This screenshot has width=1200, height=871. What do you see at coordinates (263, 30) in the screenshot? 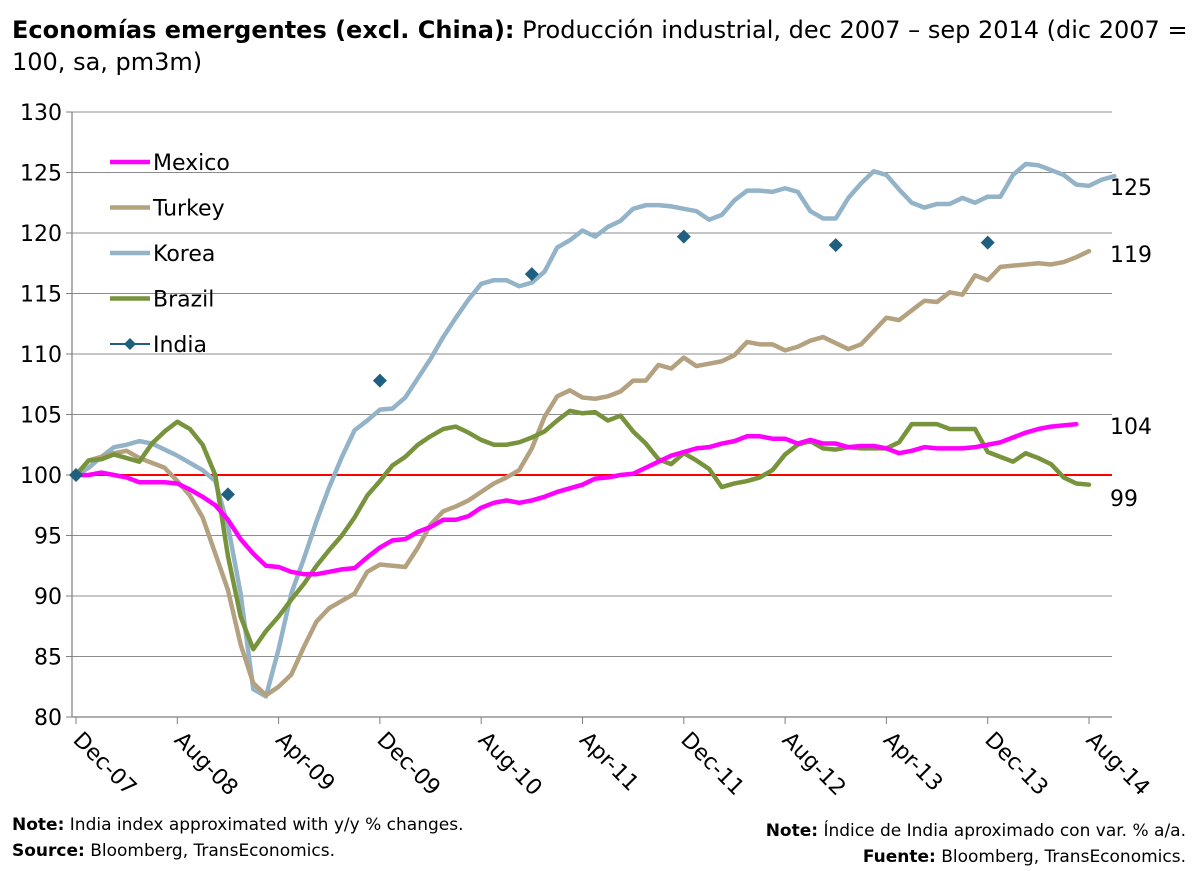
I see `title-bold: Economías emergentes (excl. China):` at bounding box center [263, 30].